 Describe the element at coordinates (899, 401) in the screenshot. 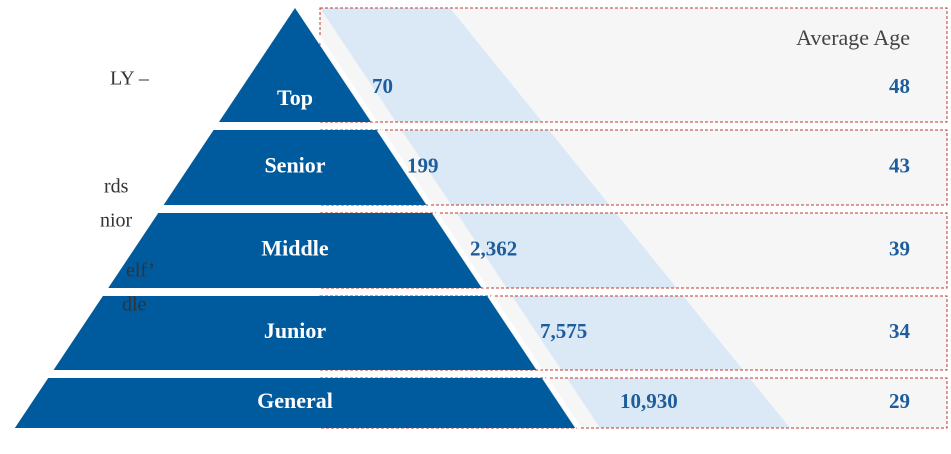

I see `average-age: 29` at that location.